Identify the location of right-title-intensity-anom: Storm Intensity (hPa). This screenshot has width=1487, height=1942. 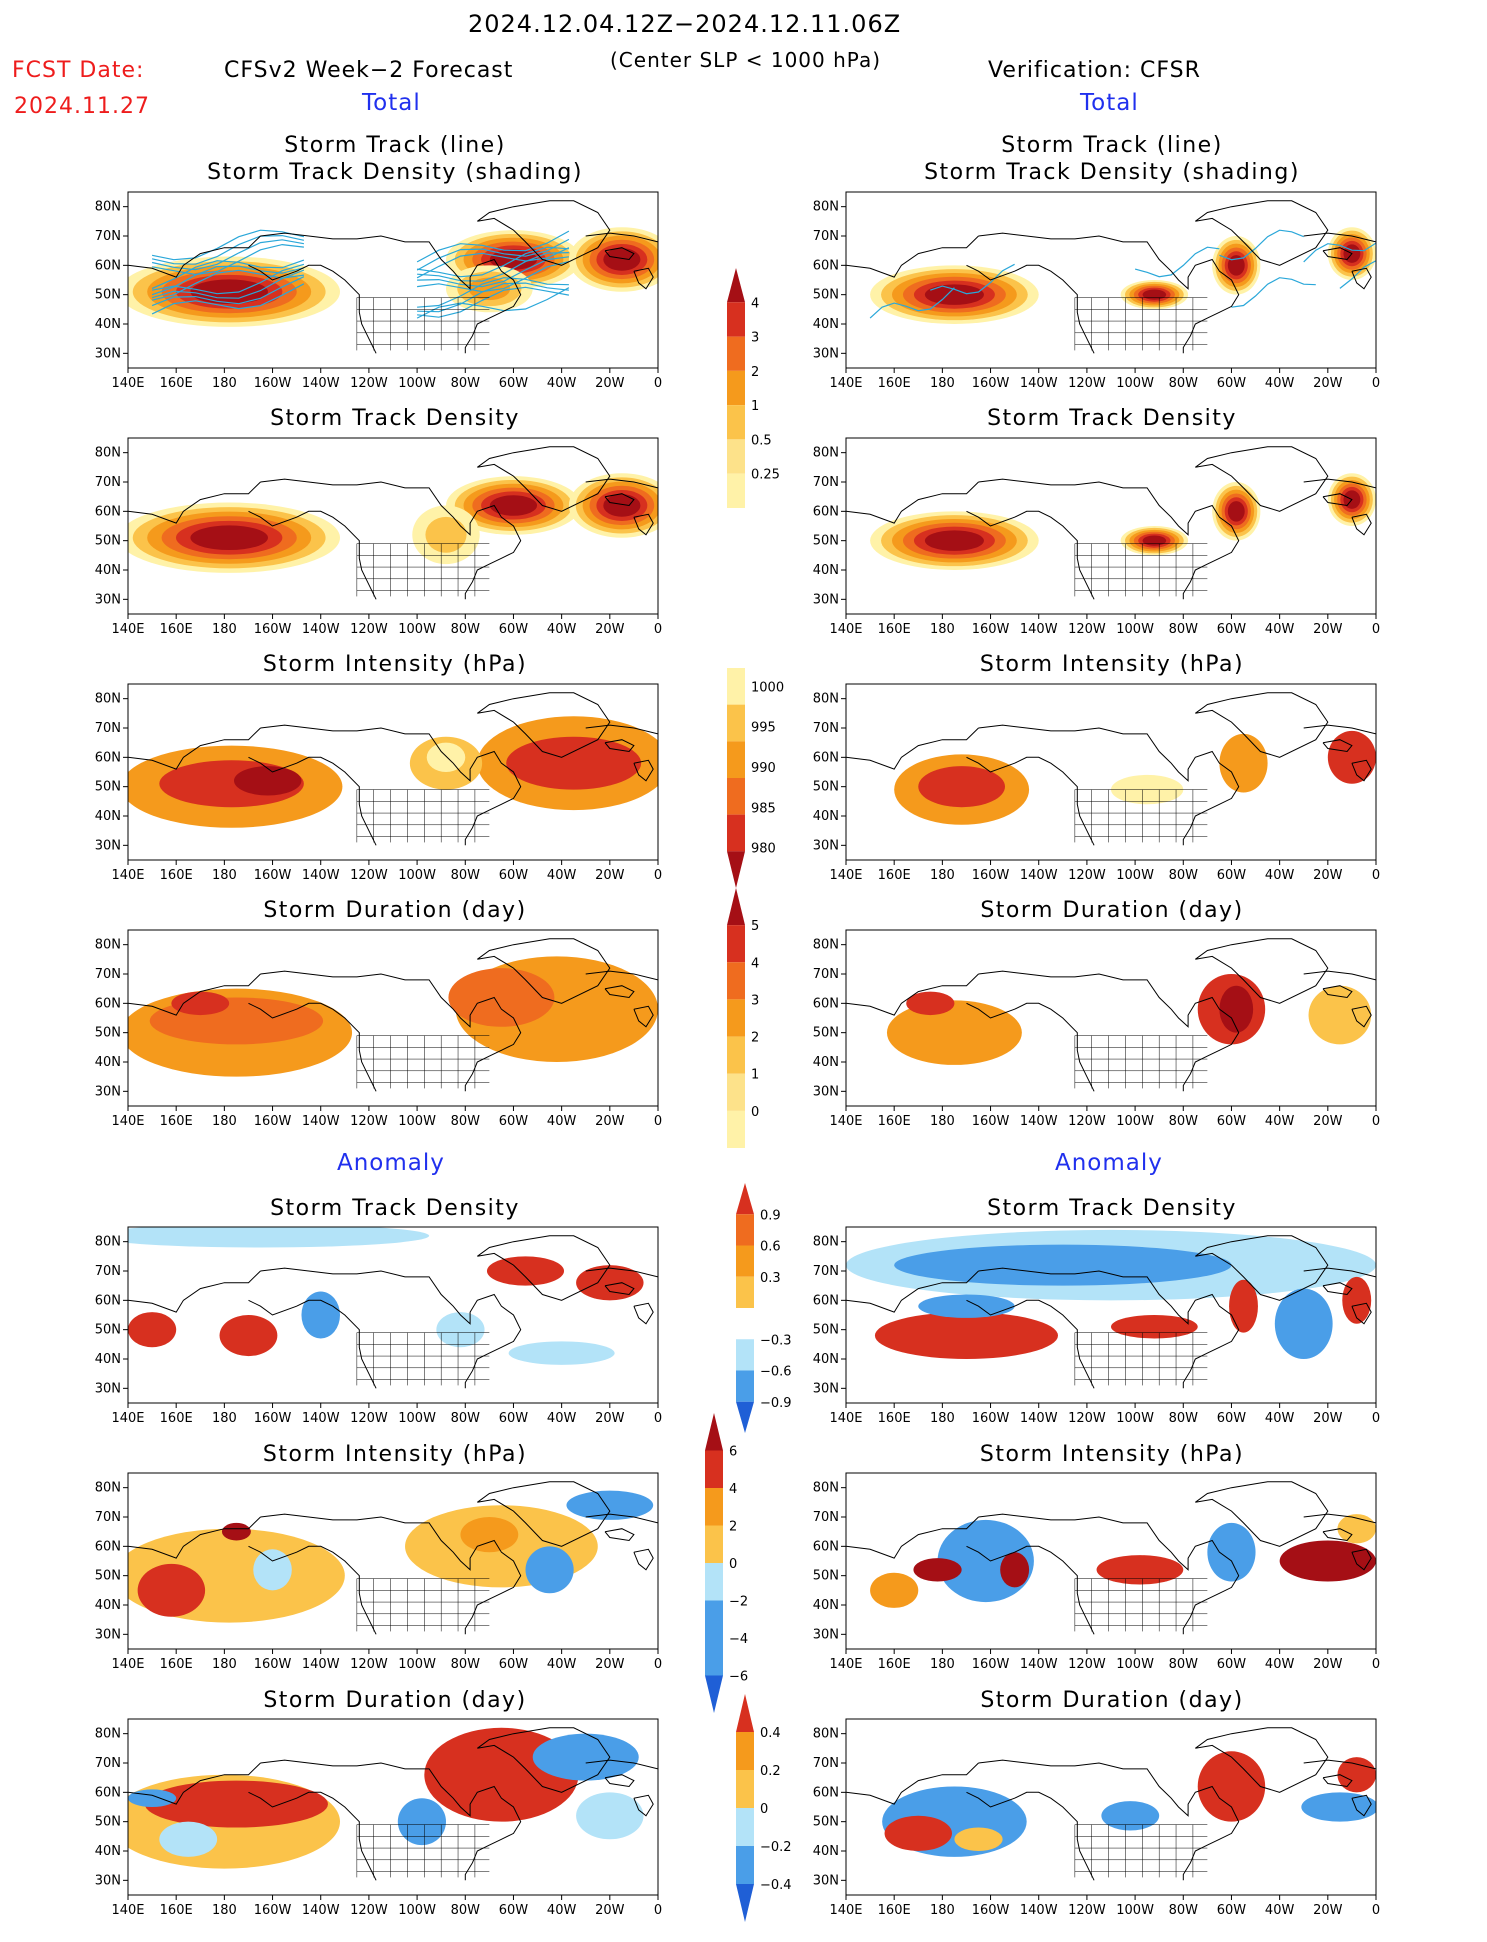
(1112, 1454).